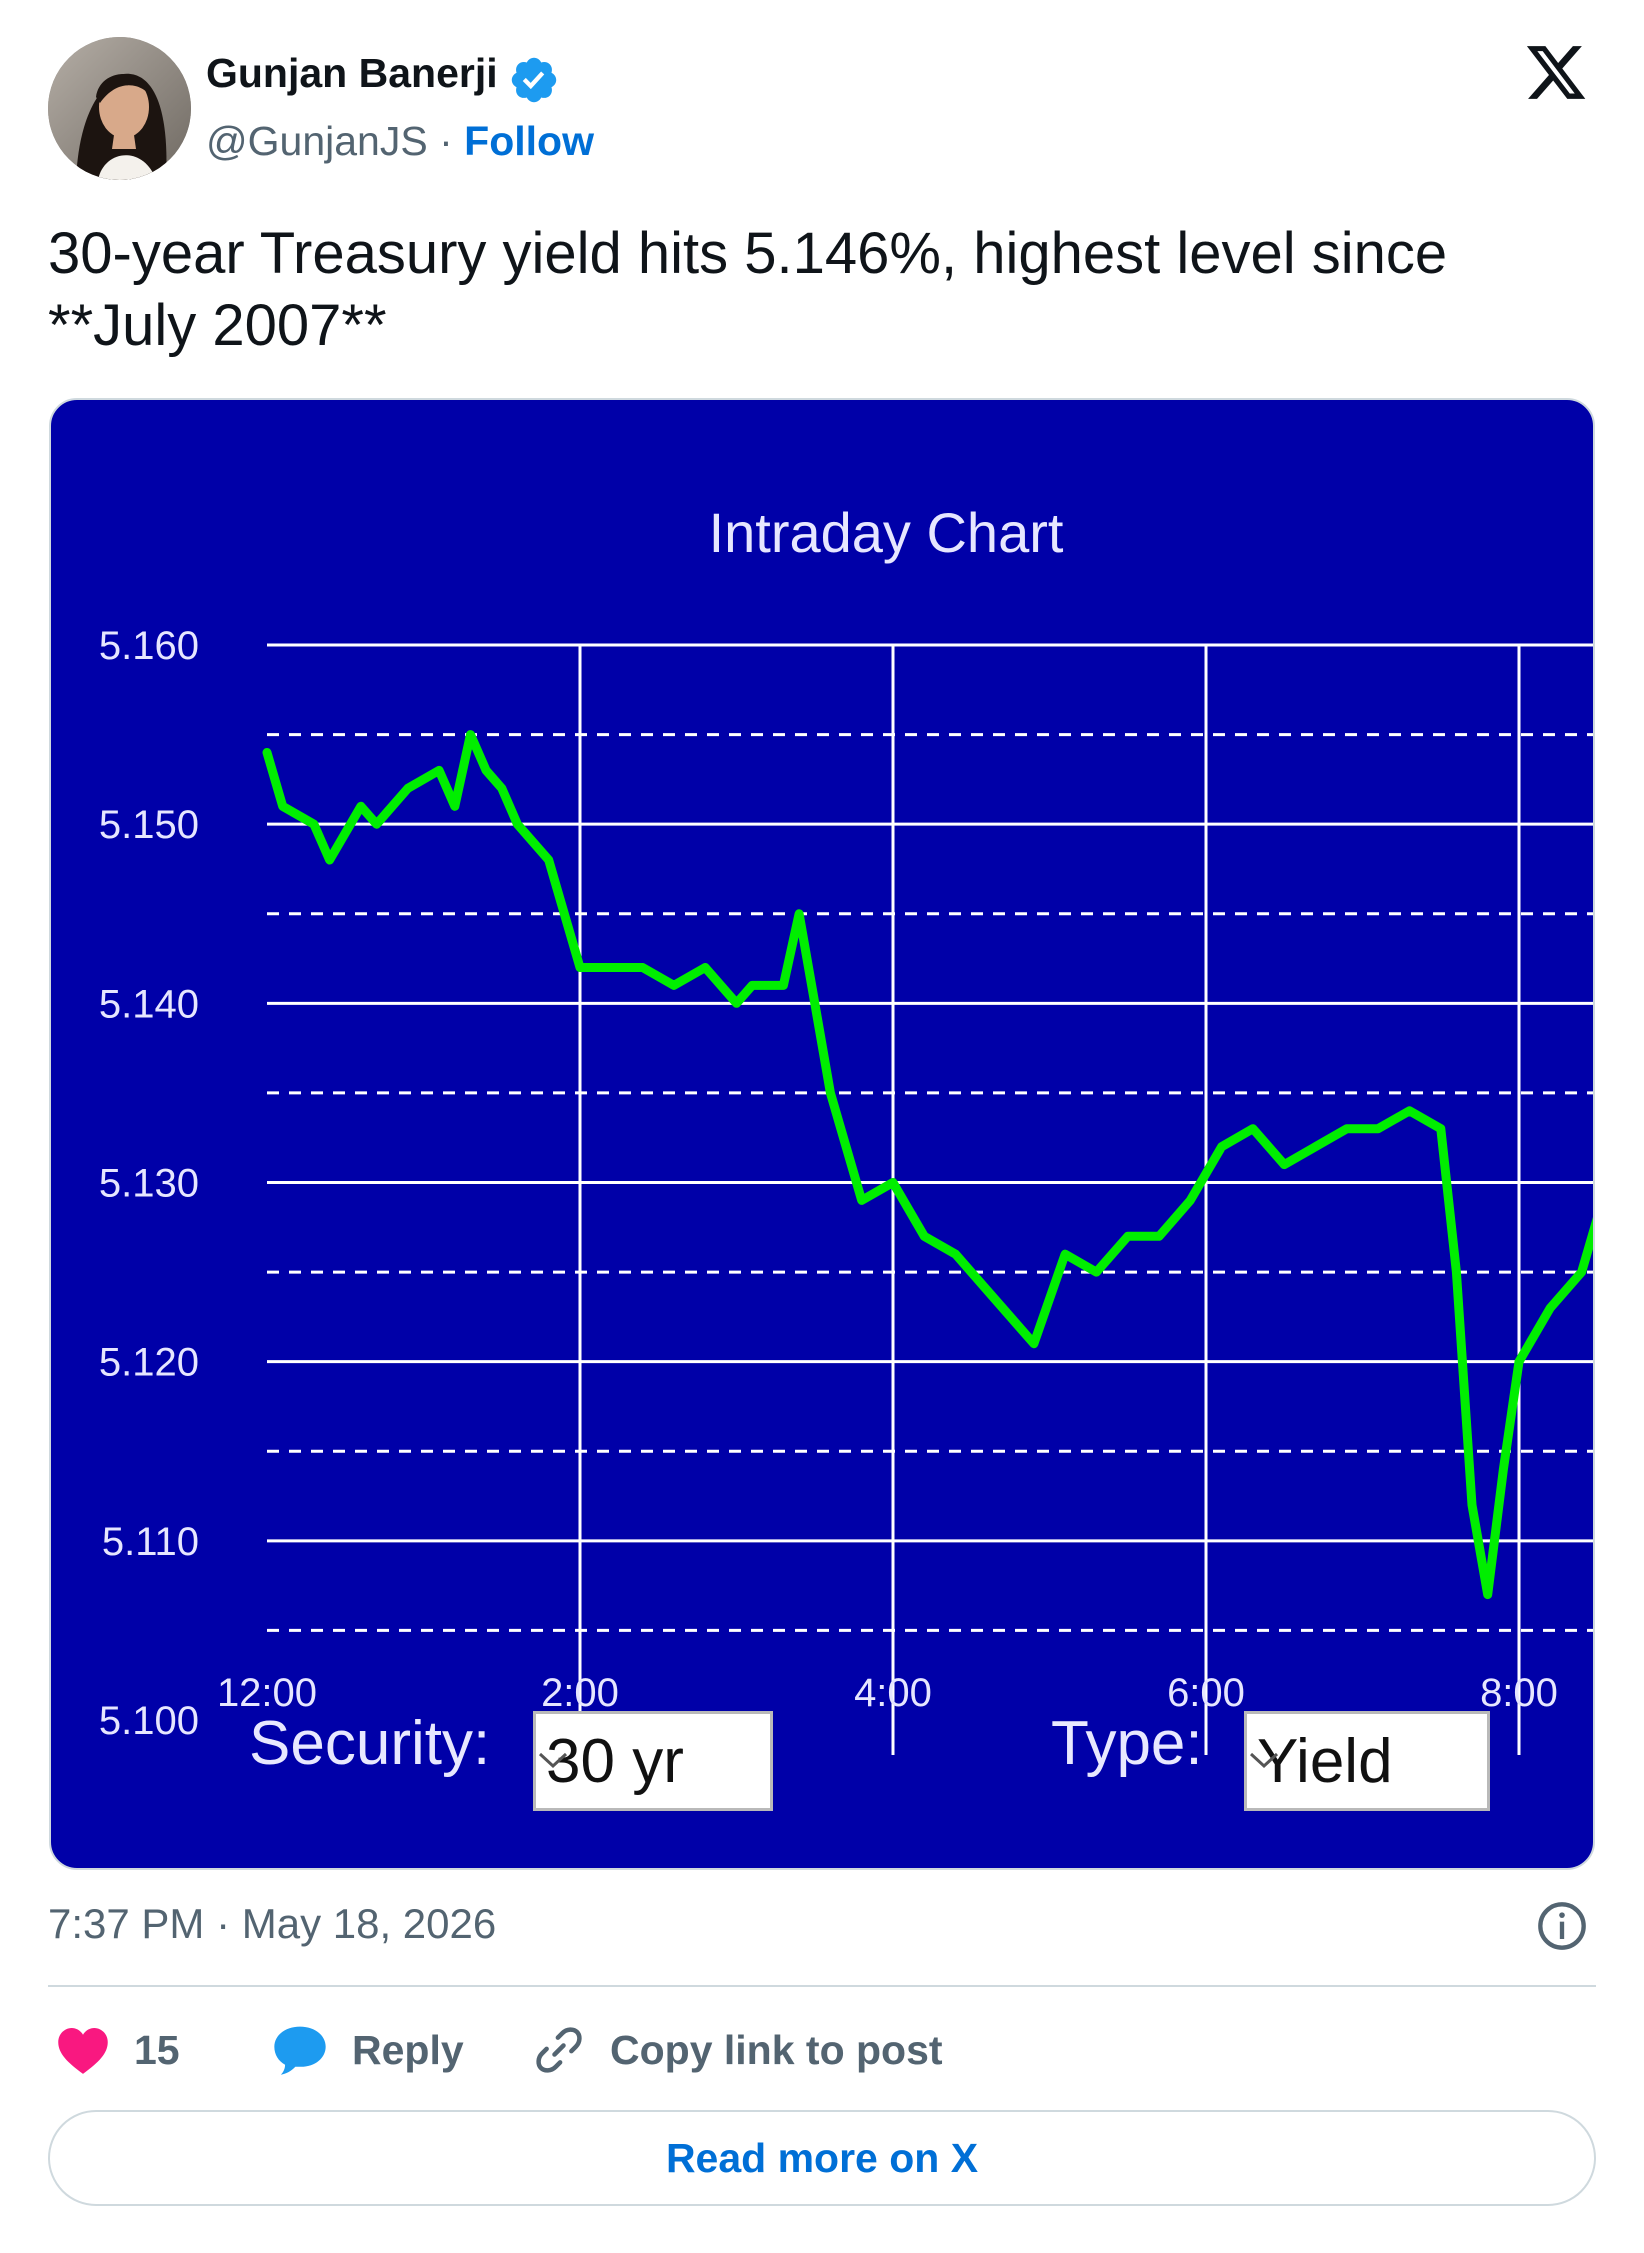  I want to click on reply-button: Reply, so click(368, 2050).